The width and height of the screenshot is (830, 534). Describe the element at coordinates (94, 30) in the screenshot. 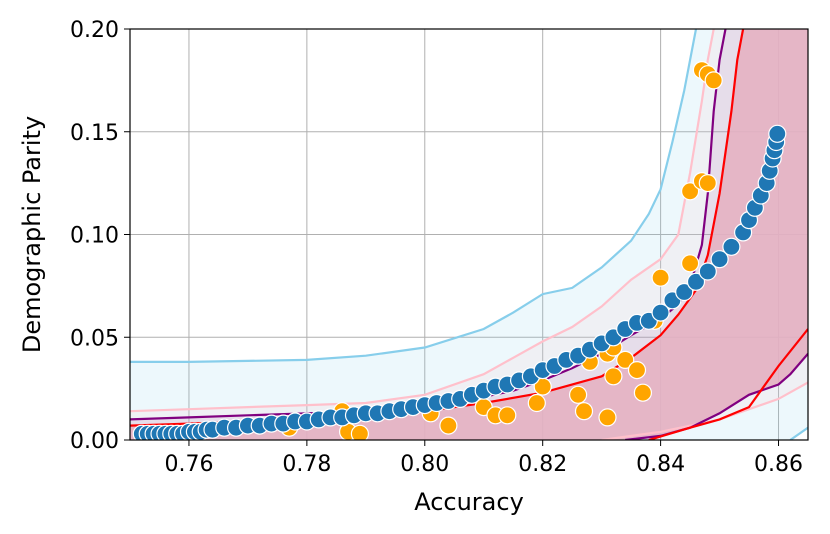

I see `y-tick-label-4: 0.20` at that location.